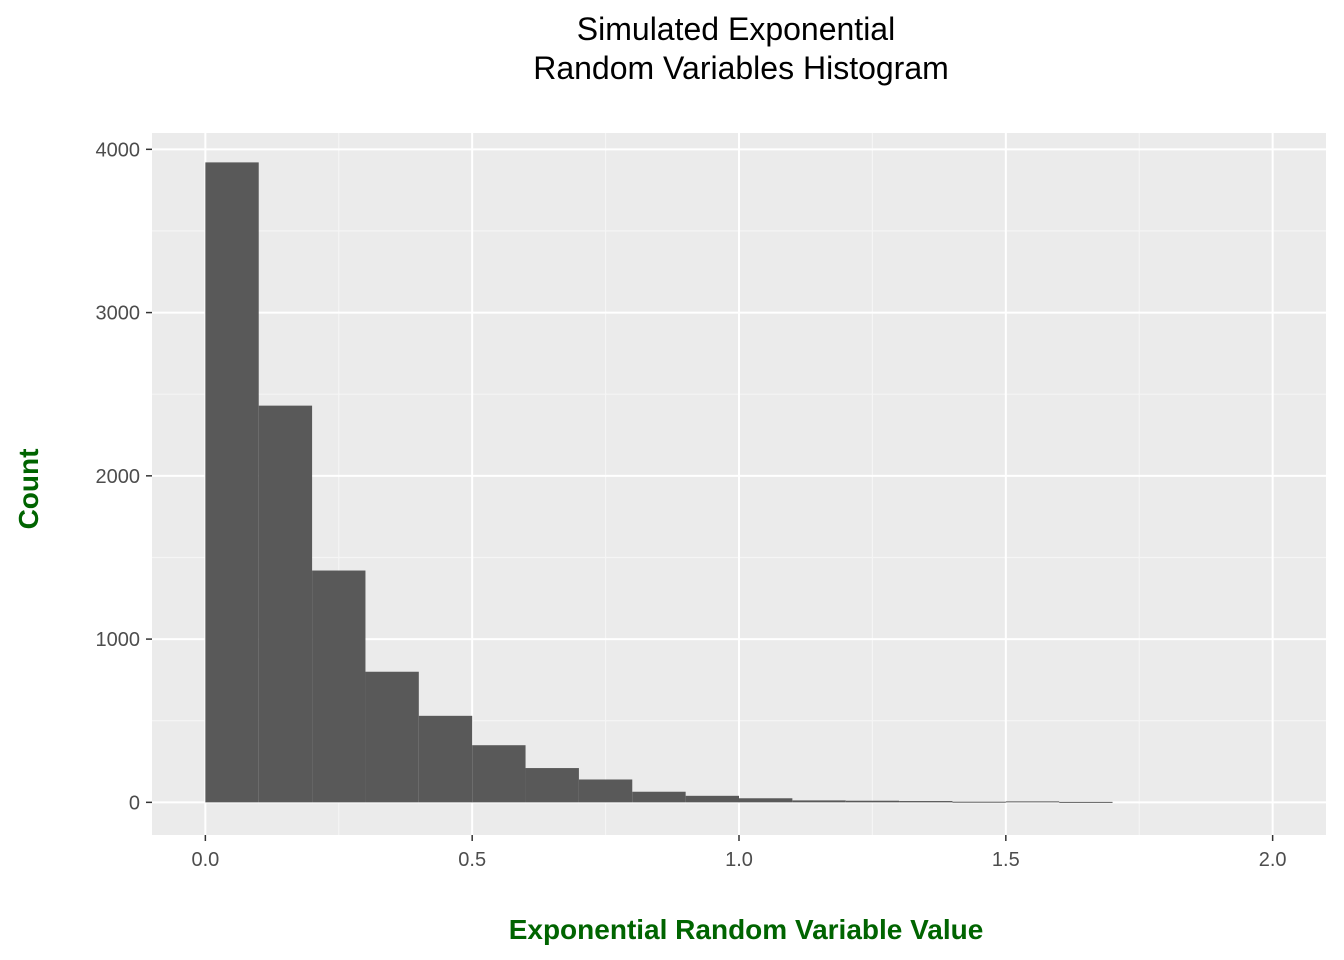 The width and height of the screenshot is (1344, 960). What do you see at coordinates (205, 860) in the screenshot?
I see `x-tick-label: 0.0` at bounding box center [205, 860].